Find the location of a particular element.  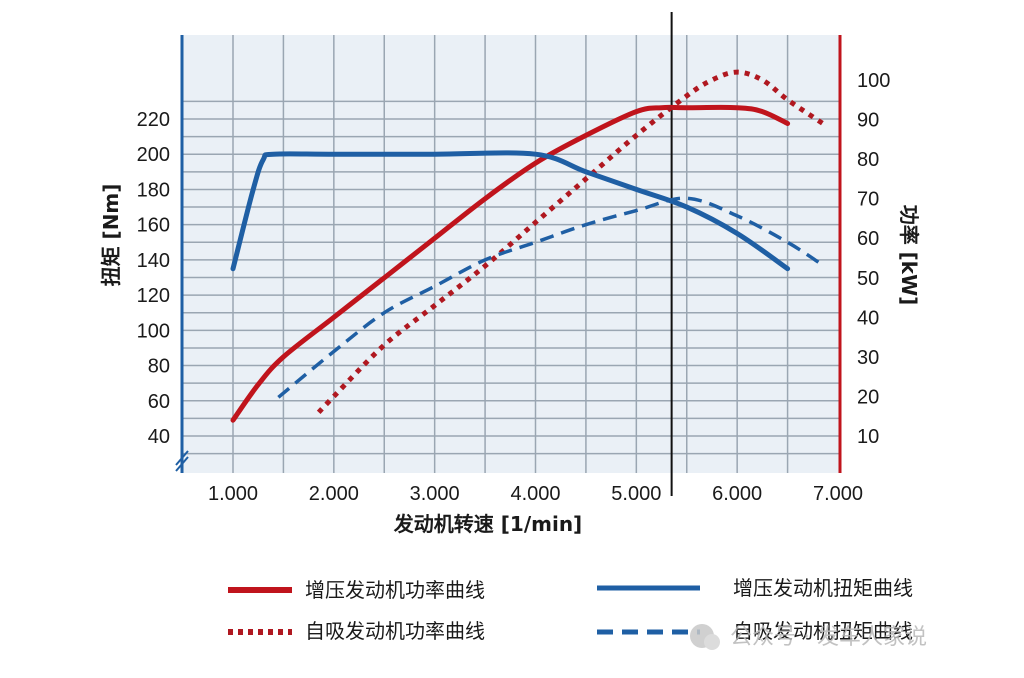

y-left-axis-title: 扭矩 [Nm] is located at coordinates (111, 235).